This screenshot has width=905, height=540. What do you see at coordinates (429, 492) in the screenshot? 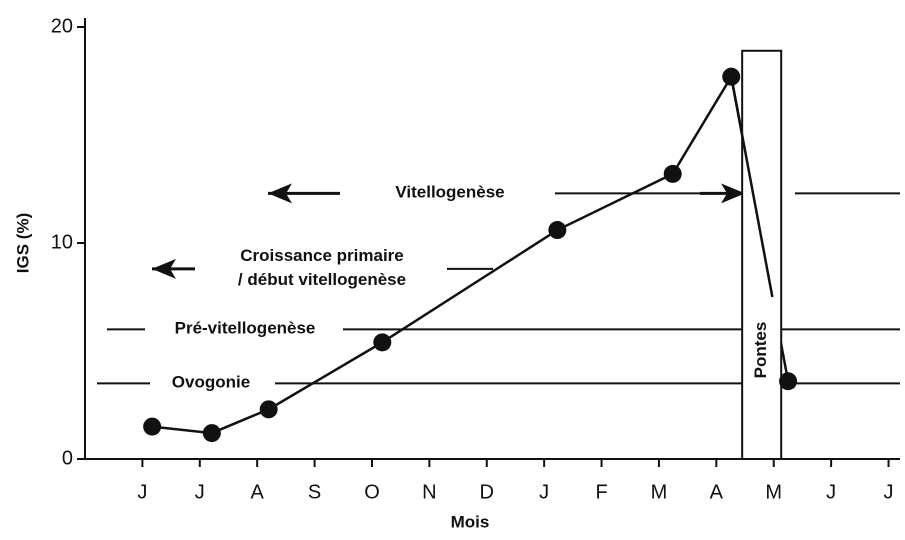
I see `x-tick-label: N` at bounding box center [429, 492].